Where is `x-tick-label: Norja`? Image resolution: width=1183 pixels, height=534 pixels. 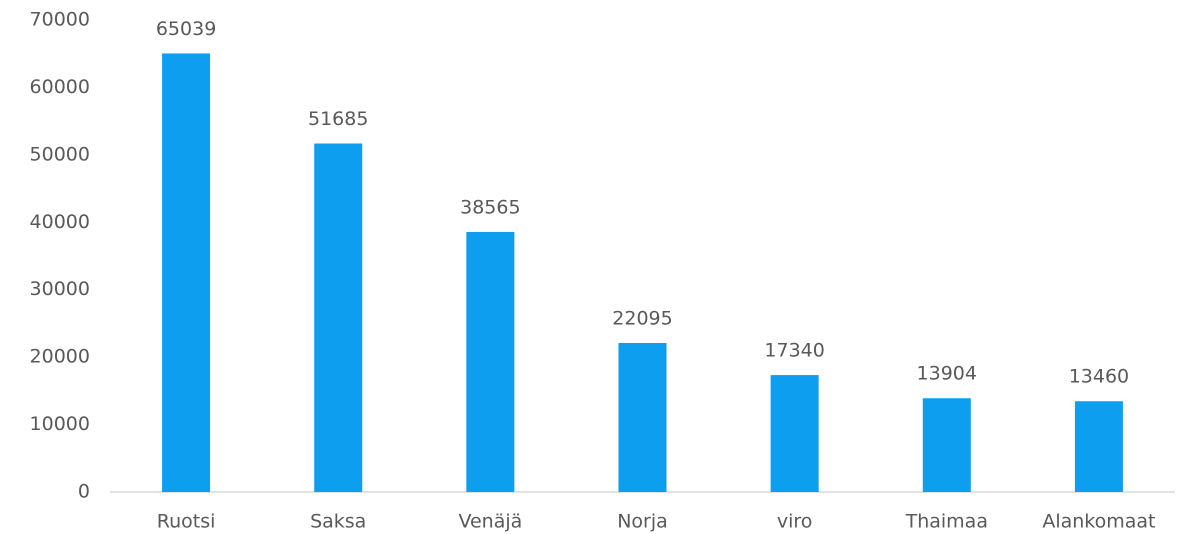 x-tick-label: Norja is located at coordinates (642, 522).